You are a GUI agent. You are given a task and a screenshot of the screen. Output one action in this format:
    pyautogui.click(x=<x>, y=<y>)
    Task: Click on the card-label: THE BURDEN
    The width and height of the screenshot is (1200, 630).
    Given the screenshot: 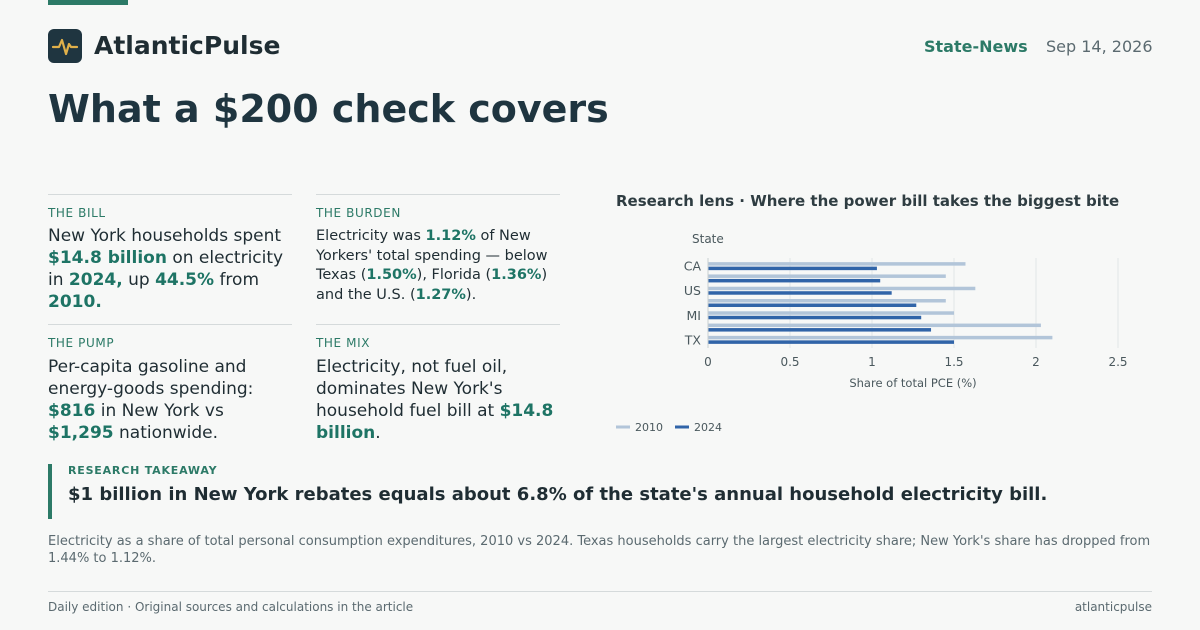 What is the action you would take?
    pyautogui.click(x=358, y=213)
    